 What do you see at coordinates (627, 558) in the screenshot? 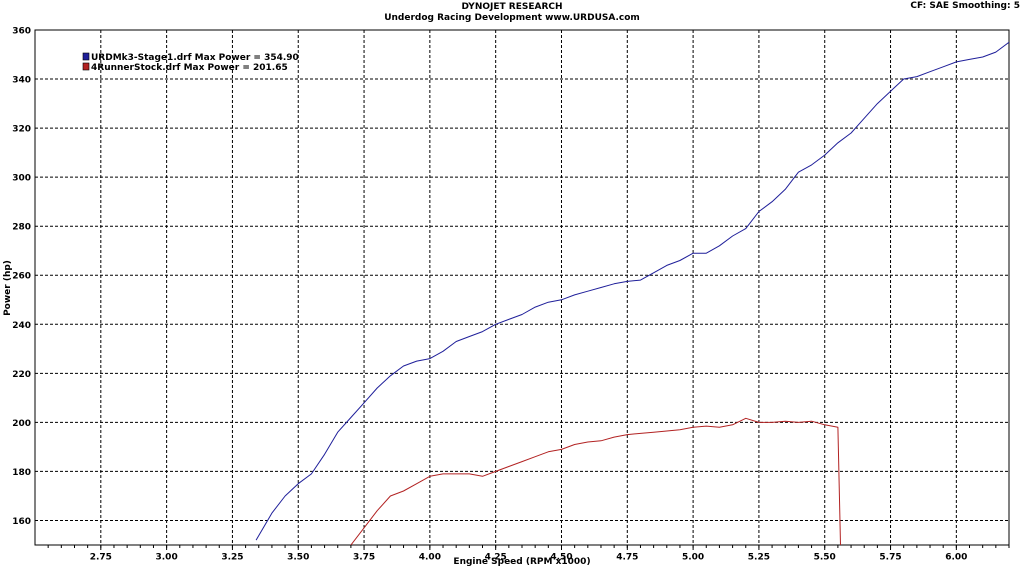
I see `x-tick-label: 4.75` at bounding box center [627, 558].